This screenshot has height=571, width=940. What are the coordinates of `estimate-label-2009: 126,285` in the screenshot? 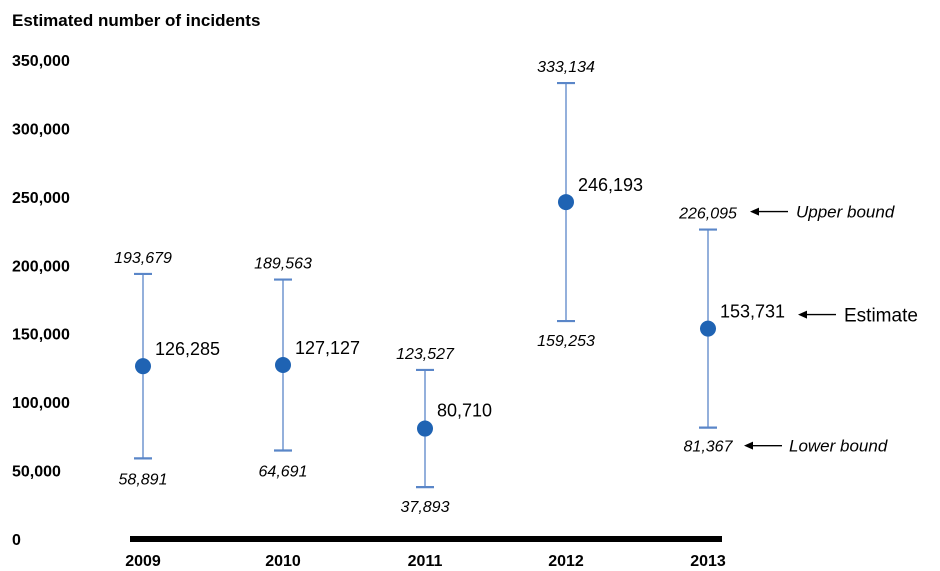 It's located at (187, 349).